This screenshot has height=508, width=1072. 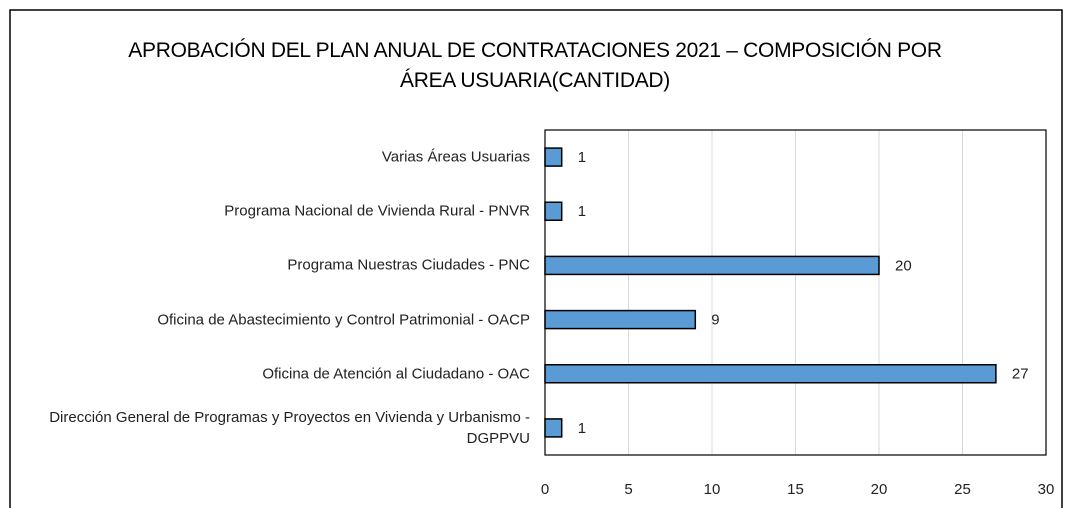 What do you see at coordinates (1046, 489) in the screenshot?
I see `x-tick-label: 30` at bounding box center [1046, 489].